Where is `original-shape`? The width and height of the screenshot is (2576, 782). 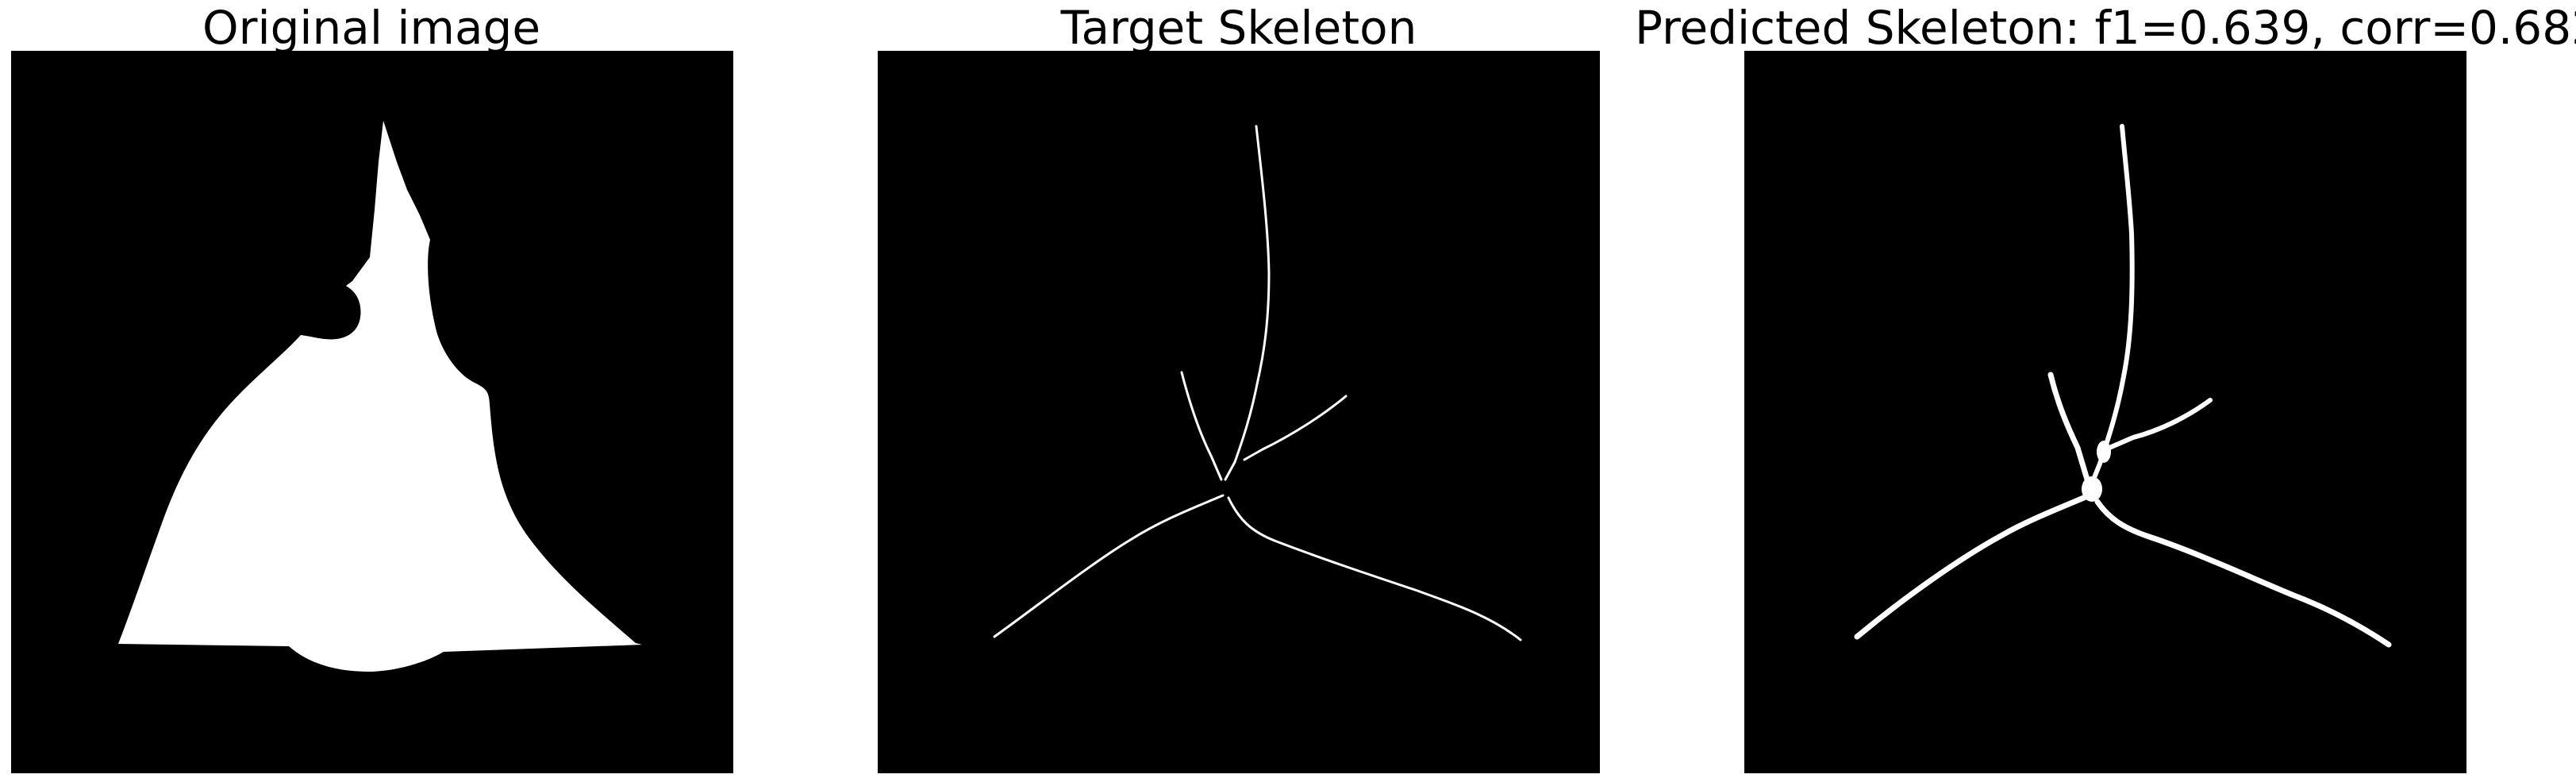
original-shape is located at coordinates (380, 396).